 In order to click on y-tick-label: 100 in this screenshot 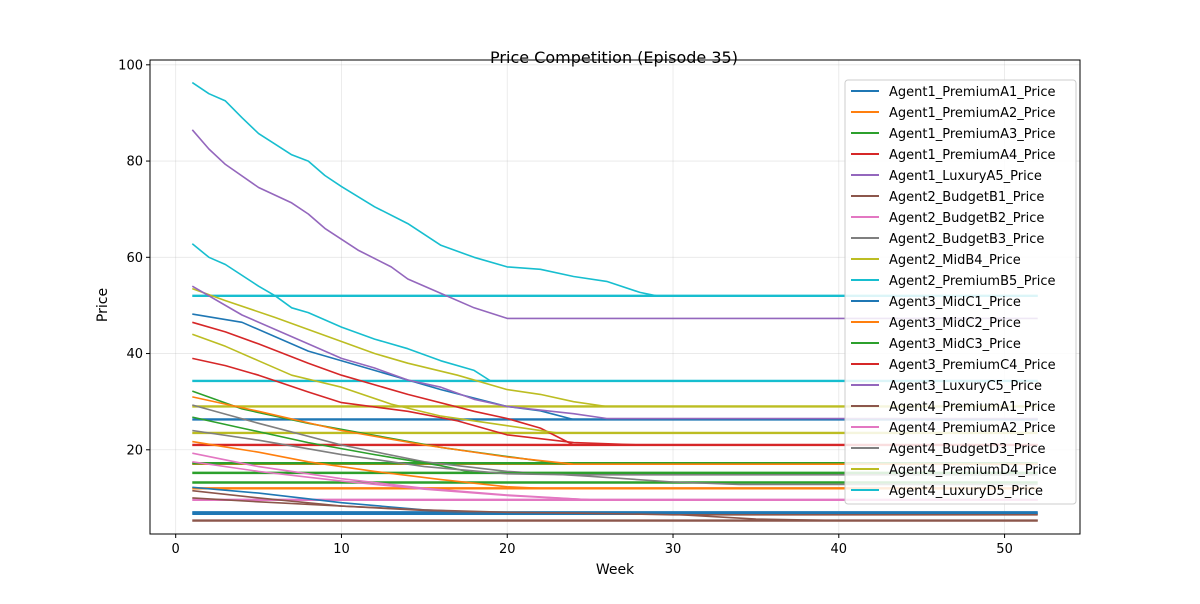, I will do `click(130, 65)`.